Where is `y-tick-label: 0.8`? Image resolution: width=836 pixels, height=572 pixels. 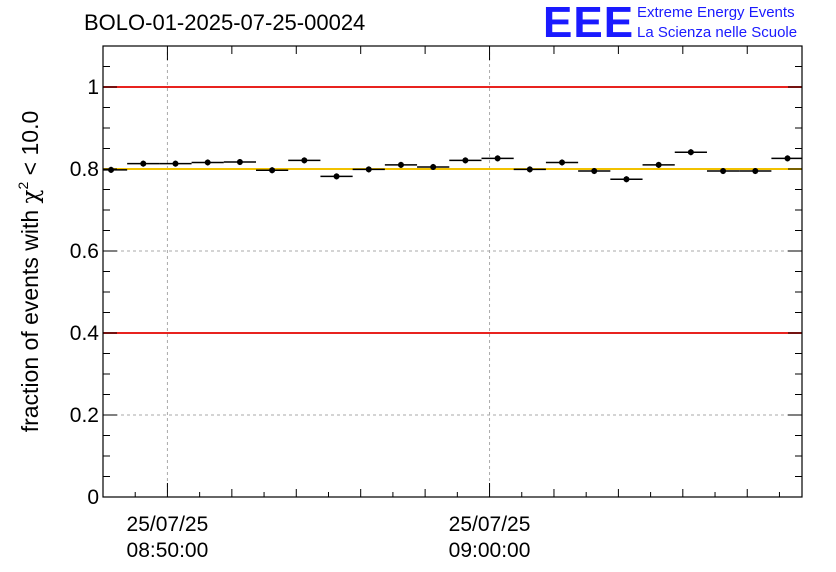
y-tick-label: 0.8 is located at coordinates (84, 169).